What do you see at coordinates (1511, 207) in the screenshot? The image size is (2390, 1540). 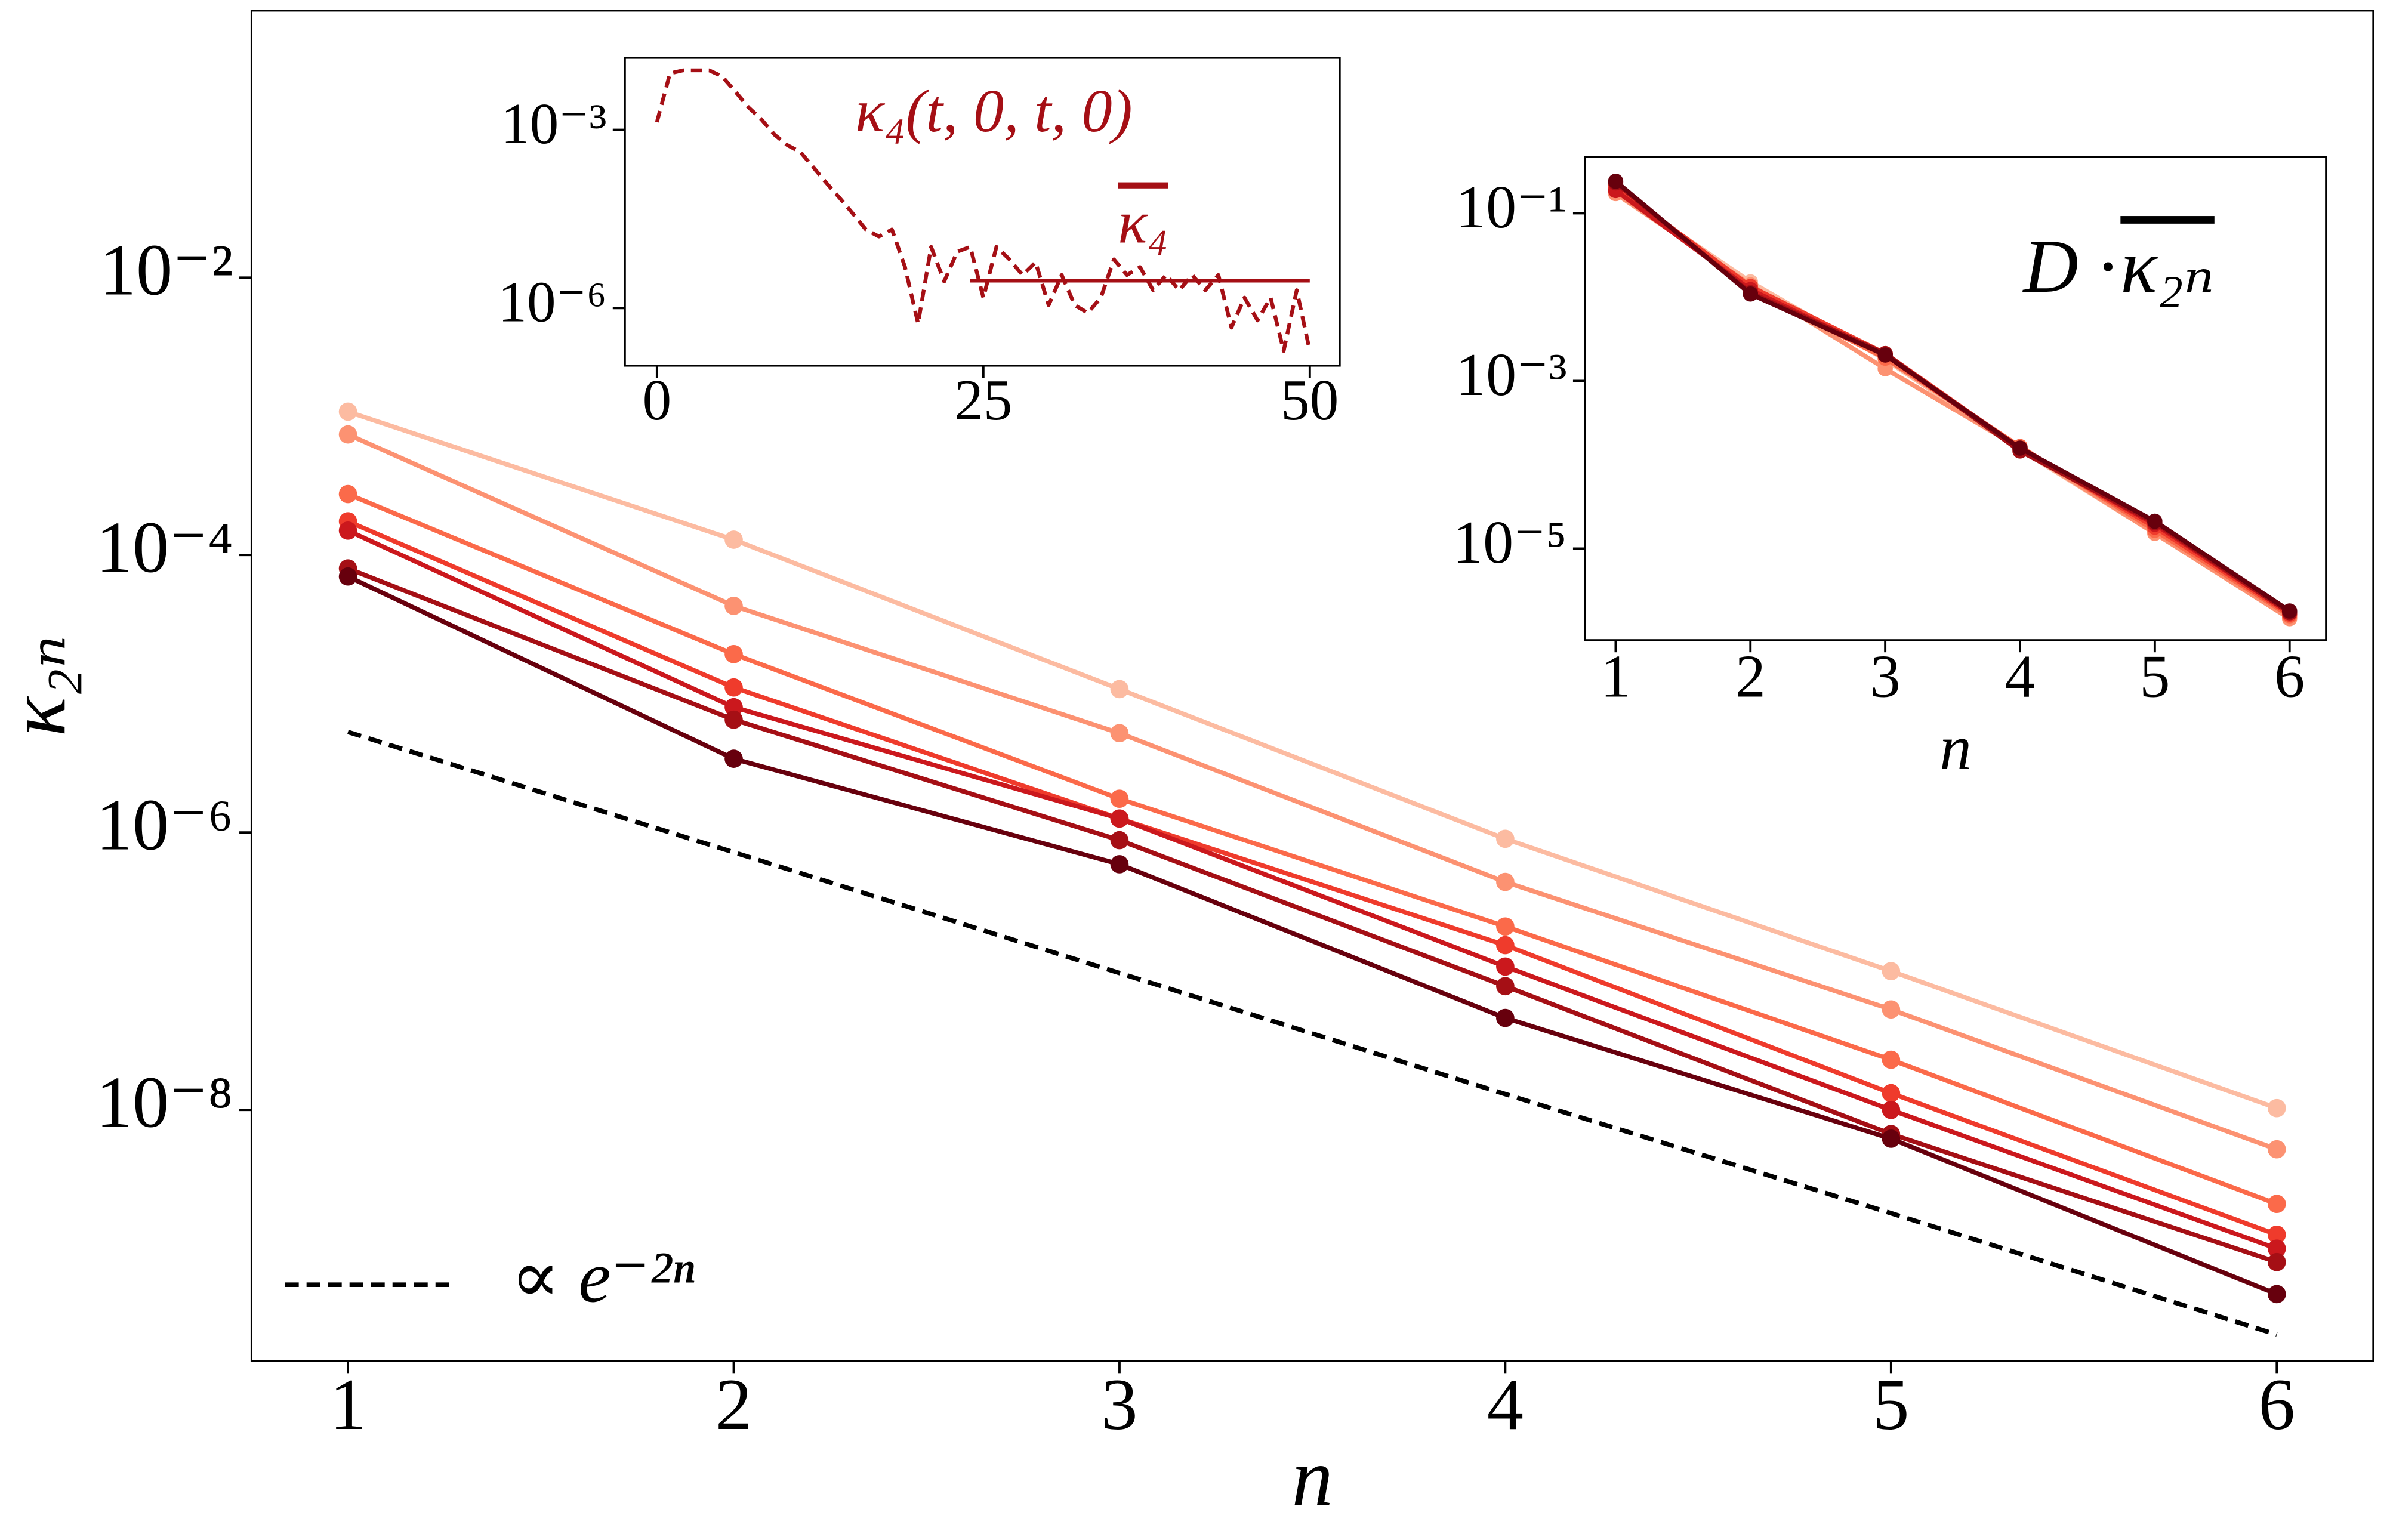 I see `y-tick-label: 10⁻¹` at bounding box center [1511, 207].